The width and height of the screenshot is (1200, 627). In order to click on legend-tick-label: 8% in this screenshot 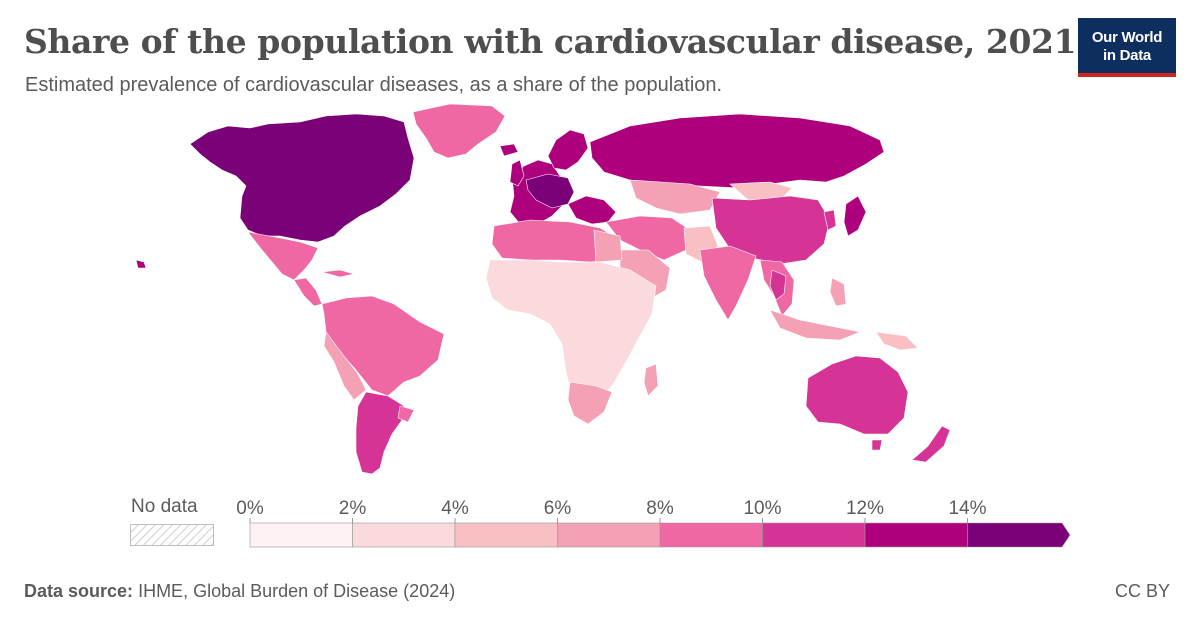, I will do `click(660, 508)`.